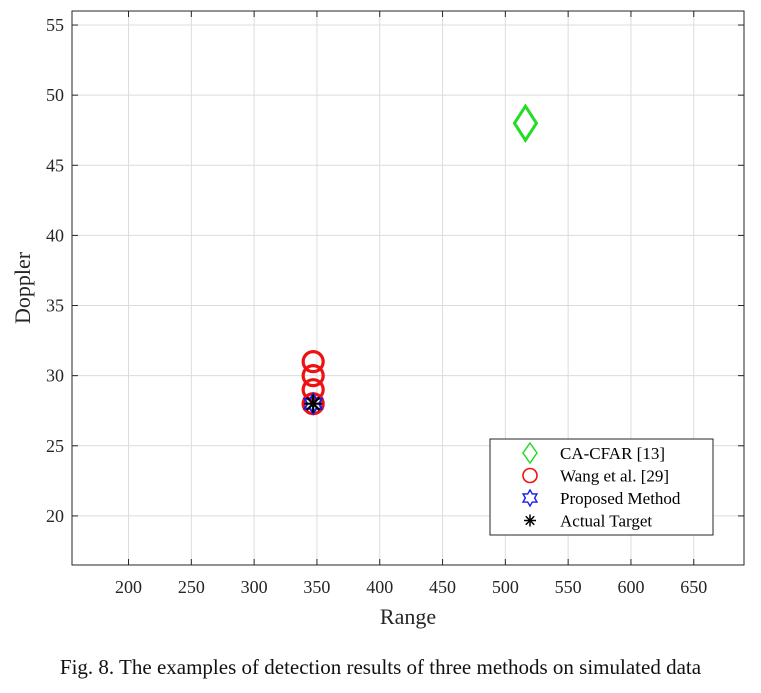 The image size is (761, 693). I want to click on x-tick-label: 400, so click(379, 587).